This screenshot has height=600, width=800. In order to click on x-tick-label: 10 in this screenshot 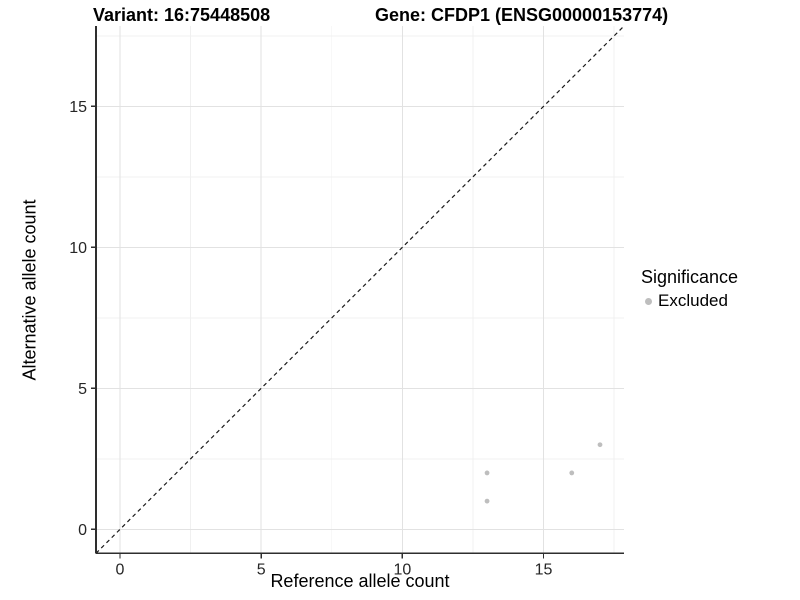, I will do `click(402, 569)`.